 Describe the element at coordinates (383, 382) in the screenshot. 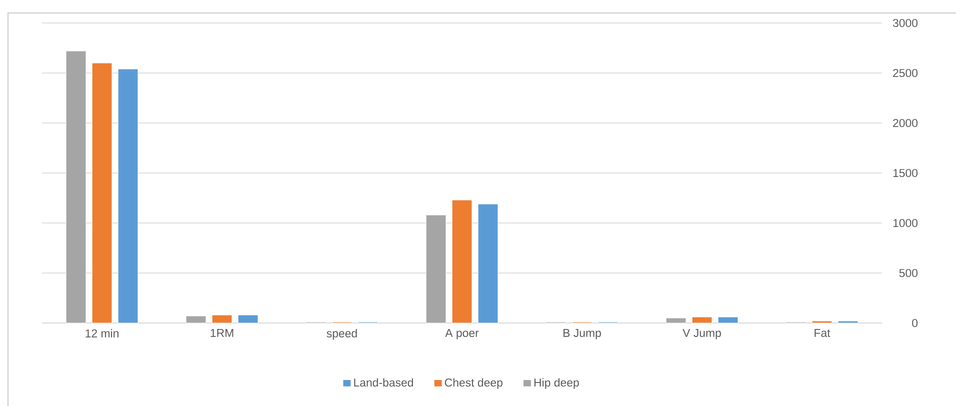

I see `legend-label: Land-based` at that location.